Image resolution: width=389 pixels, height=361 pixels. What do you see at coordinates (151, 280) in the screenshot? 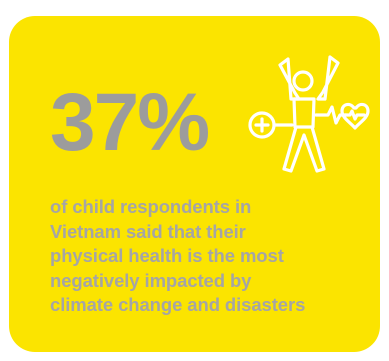
I see `caption-line: negatively impacted by` at bounding box center [151, 280].